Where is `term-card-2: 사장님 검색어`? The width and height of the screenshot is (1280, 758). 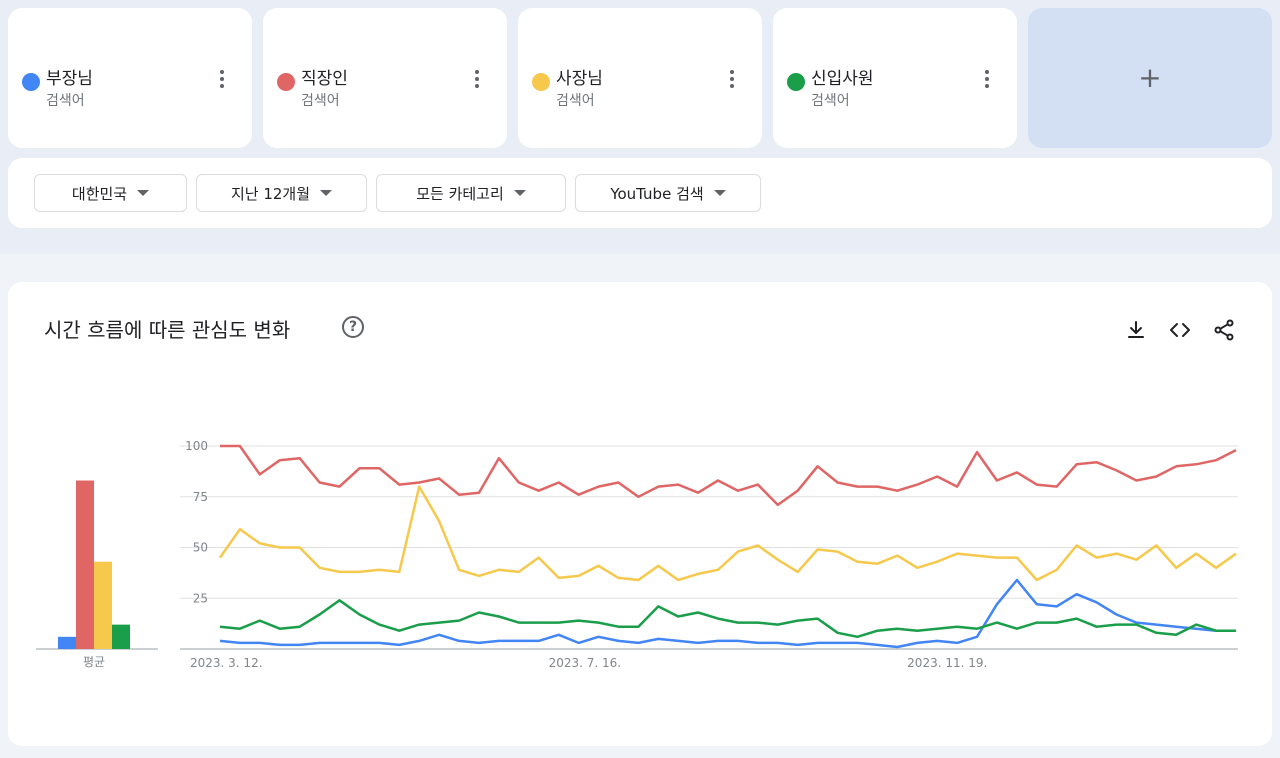 term-card-2: 사장님 검색어 is located at coordinates (640, 78).